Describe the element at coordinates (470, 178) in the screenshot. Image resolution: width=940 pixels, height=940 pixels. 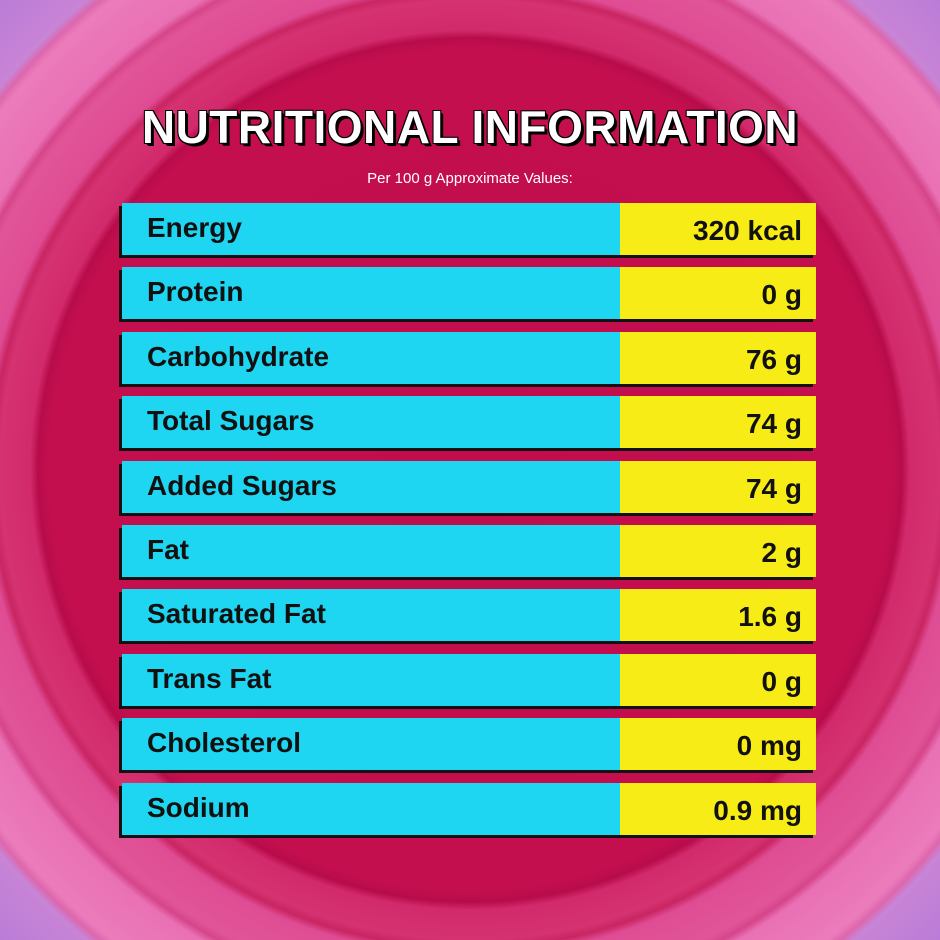
I see `subtitle: Per 100 g Approximate Values:` at that location.